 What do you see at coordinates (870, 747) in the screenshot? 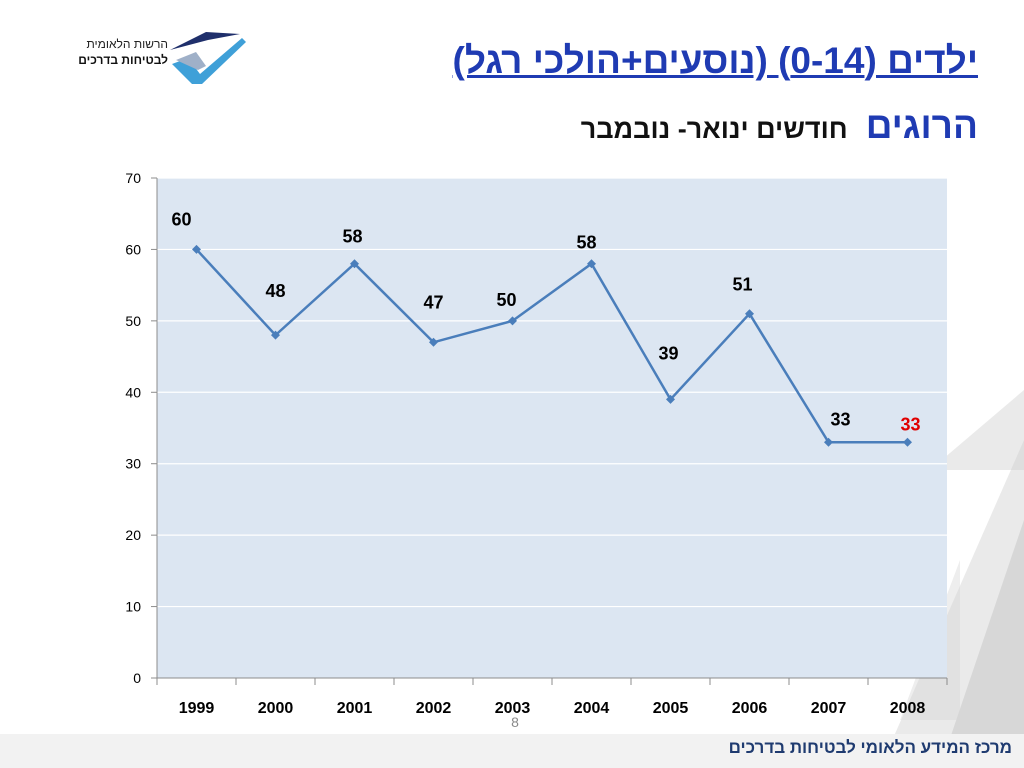
I see `footer-text: מרכז המידע הלאומי לבטיחות בדרכים` at bounding box center [870, 747].